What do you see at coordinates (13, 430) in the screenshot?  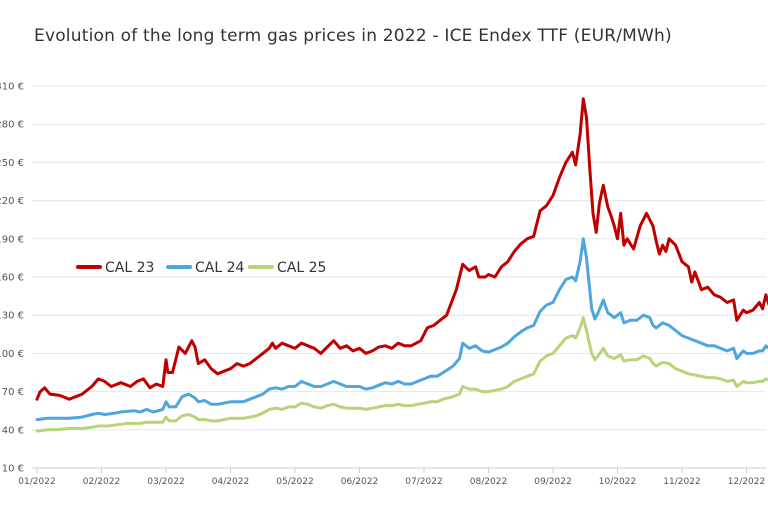 I see `y-tick-label: 40 €` at bounding box center [13, 430].